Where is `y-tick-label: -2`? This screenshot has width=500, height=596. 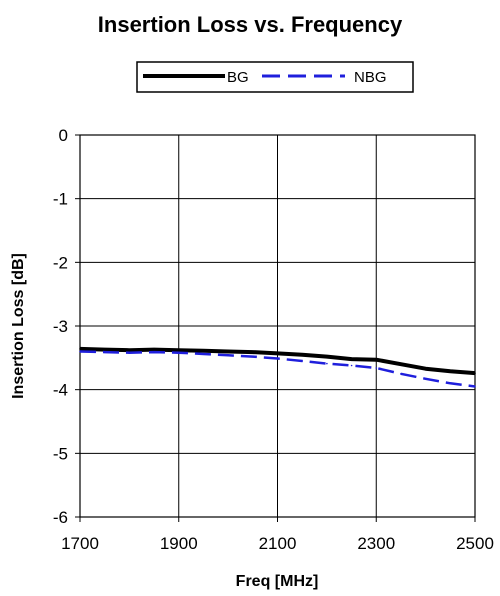
y-tick-label: -2 is located at coordinates (60, 262).